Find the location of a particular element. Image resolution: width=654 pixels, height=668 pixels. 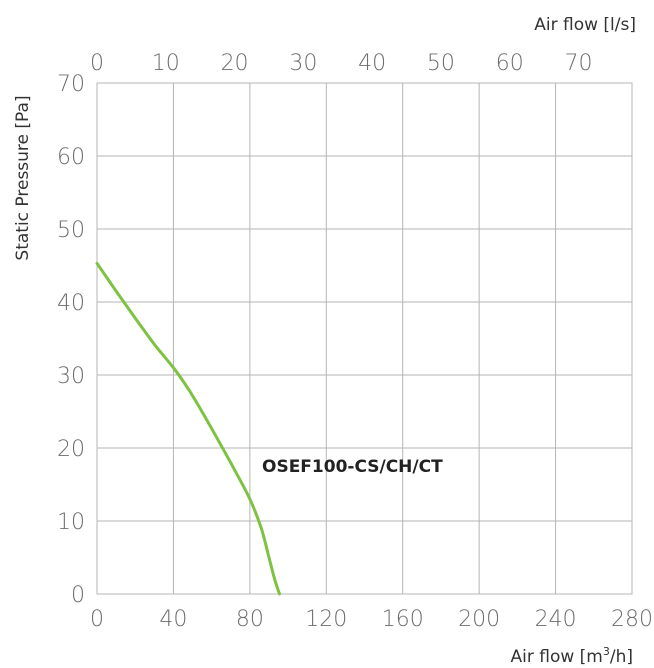

x-tick-label: 280 is located at coordinates (632, 619).